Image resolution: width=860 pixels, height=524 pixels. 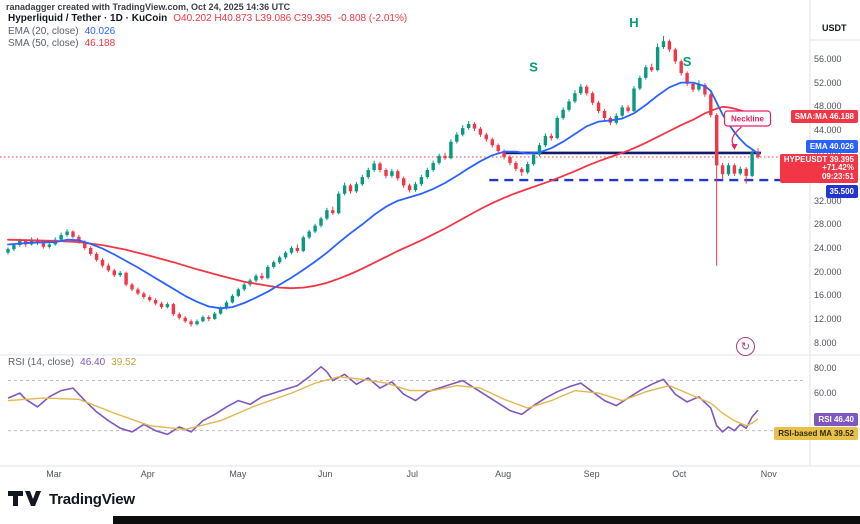 I want to click on month-label-Jun: Jun, so click(x=325, y=474).